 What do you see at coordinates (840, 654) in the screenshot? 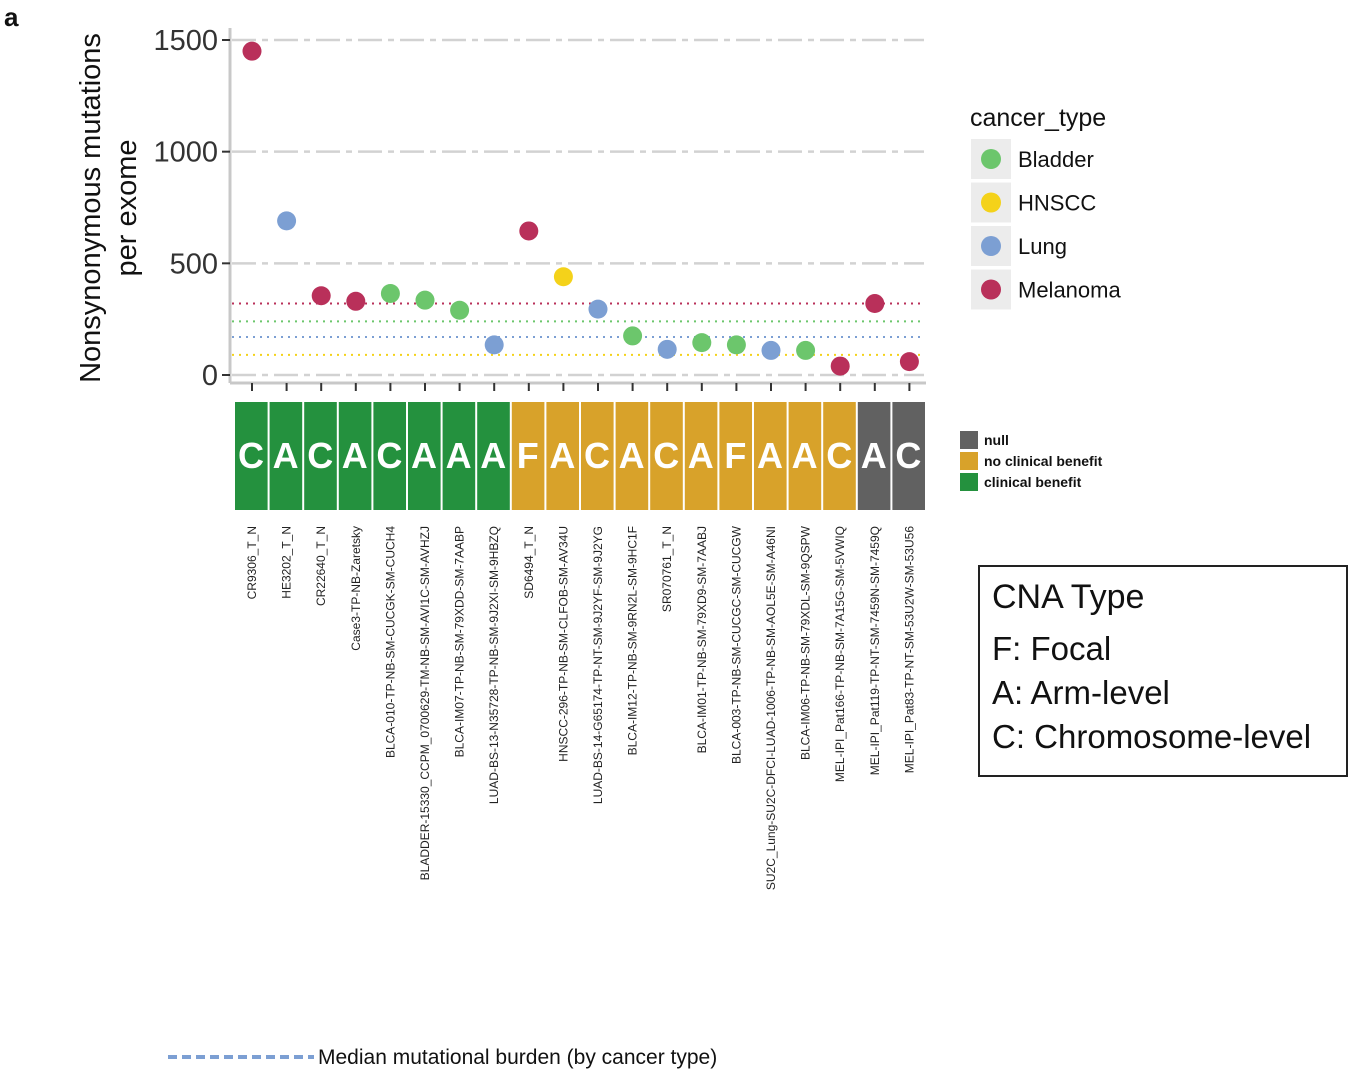
I see `sample-label: MEL-IPI_Pat166-TP-NB-SM-7A15G-SM-5VWIQ` at bounding box center [840, 654].